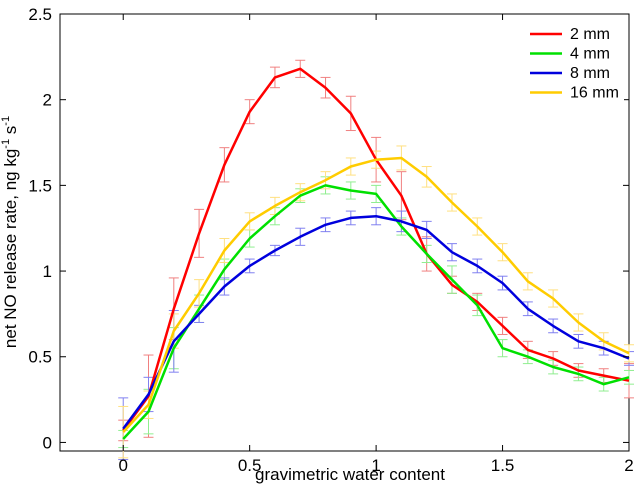 This screenshot has width=635, height=488. What do you see at coordinates (590, 54) in the screenshot?
I see `legend-label-4-mm: 4 mm` at bounding box center [590, 54].